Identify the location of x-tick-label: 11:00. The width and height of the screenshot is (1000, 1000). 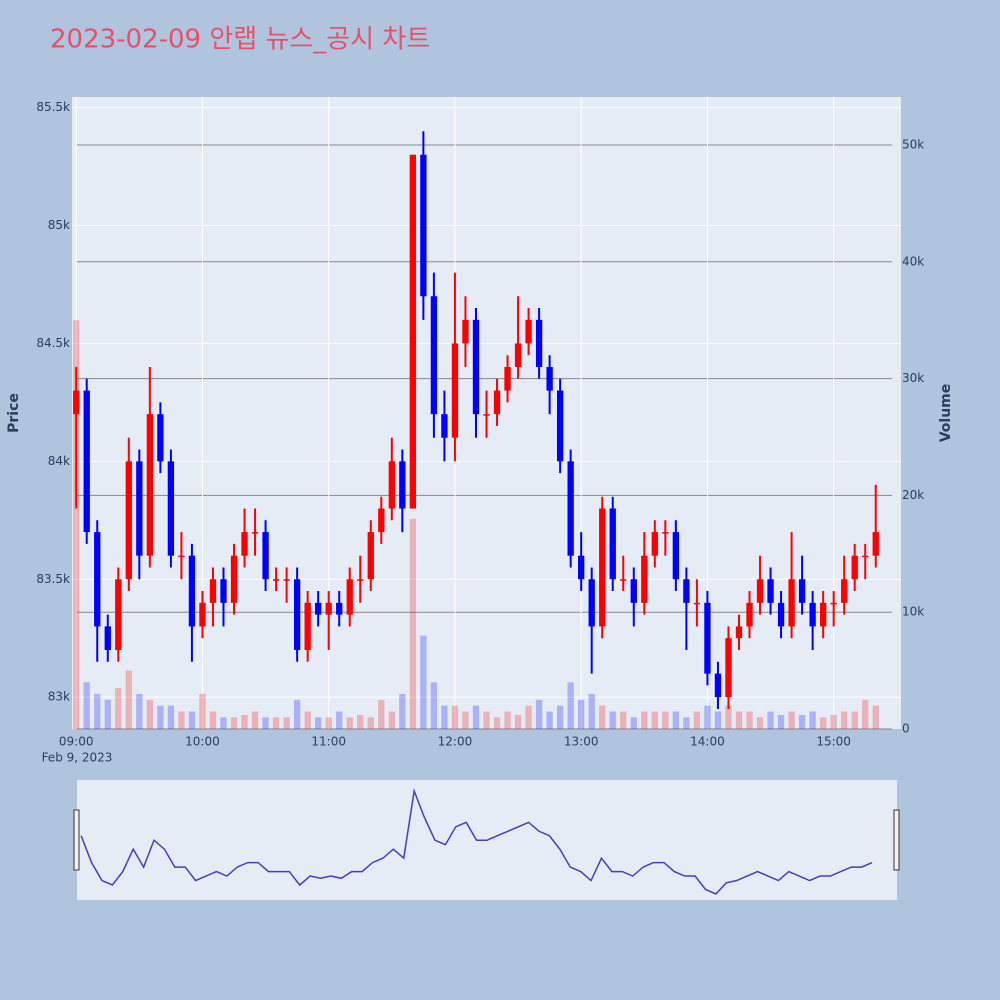
(328, 742).